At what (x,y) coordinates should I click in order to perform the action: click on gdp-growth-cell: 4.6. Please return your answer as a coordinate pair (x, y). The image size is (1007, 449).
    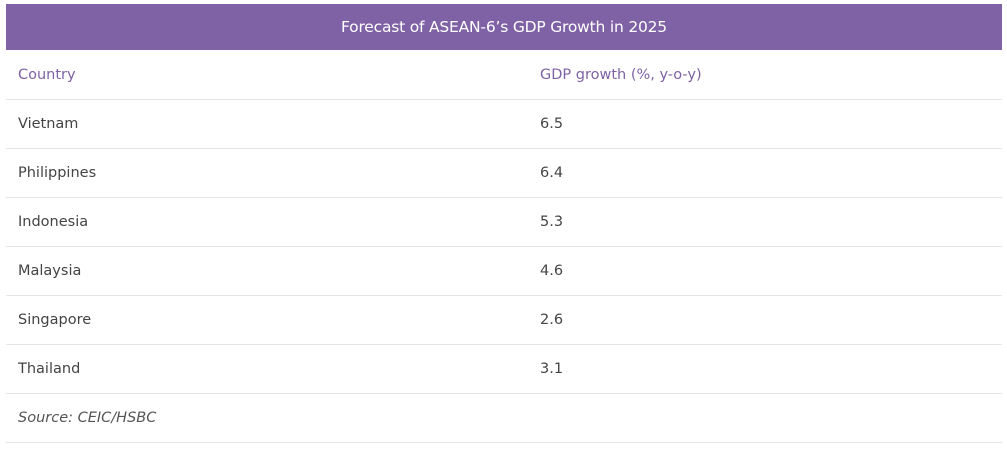
    Looking at the image, I should click on (552, 271).